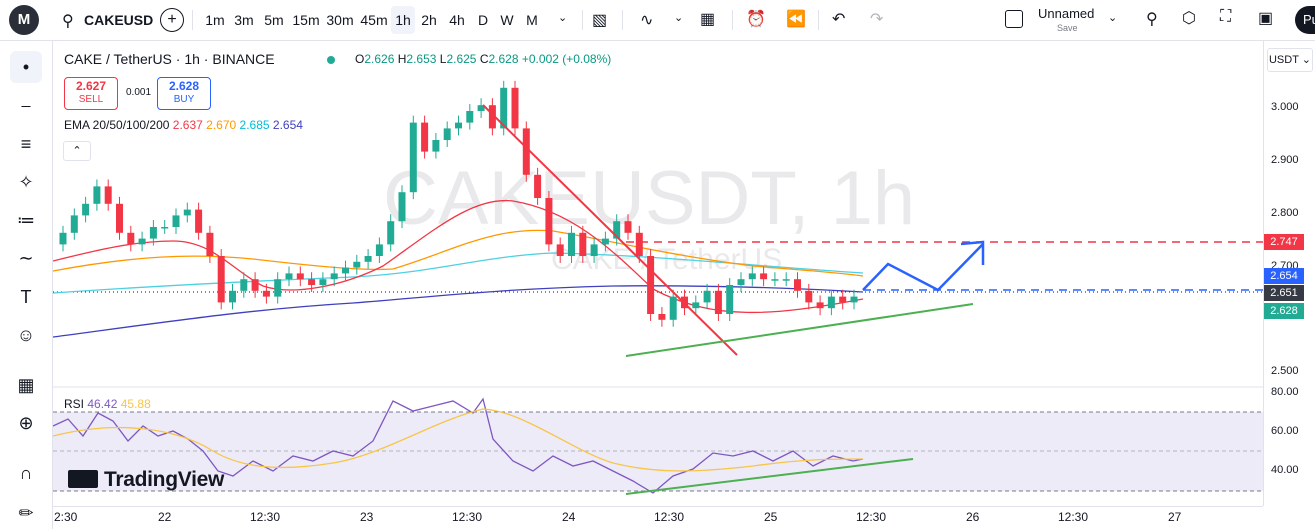 This screenshot has width=1315, height=530. I want to click on redo-icon: ↷, so click(877, 19).